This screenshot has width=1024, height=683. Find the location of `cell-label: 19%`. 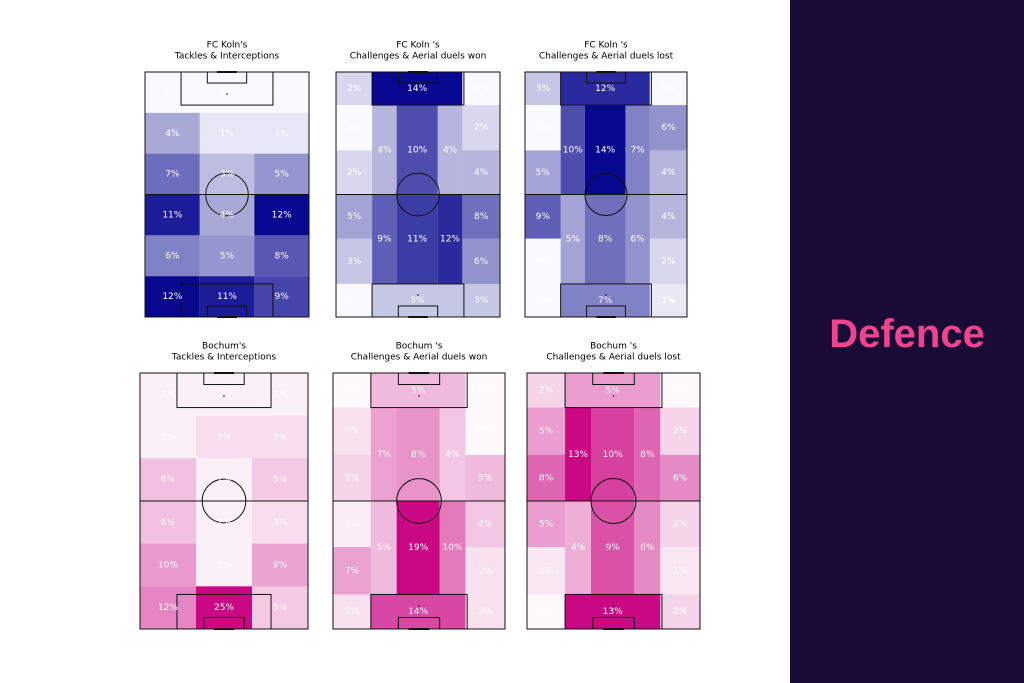

cell-label: 19% is located at coordinates (418, 548).